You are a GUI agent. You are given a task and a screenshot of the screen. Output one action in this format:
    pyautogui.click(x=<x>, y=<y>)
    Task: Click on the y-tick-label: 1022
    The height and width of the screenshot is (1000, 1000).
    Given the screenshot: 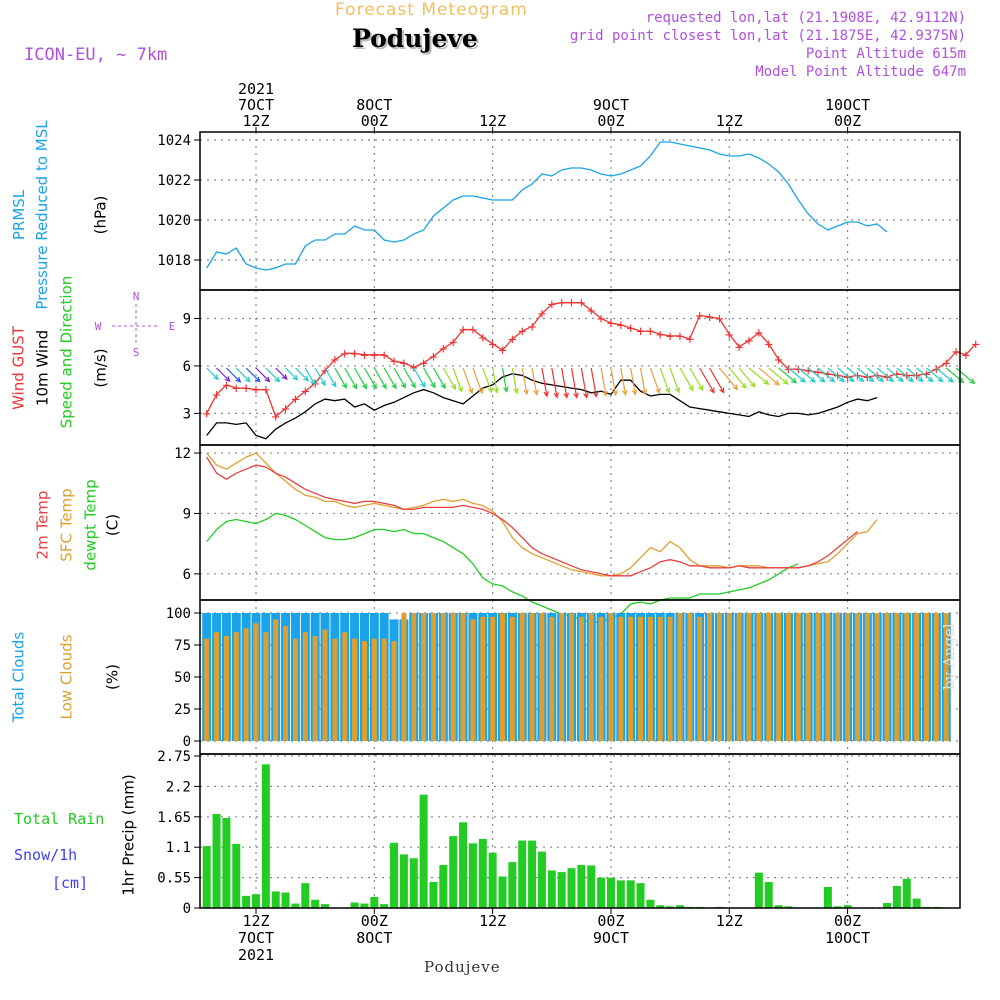 What is the action you would take?
    pyautogui.click(x=174, y=181)
    